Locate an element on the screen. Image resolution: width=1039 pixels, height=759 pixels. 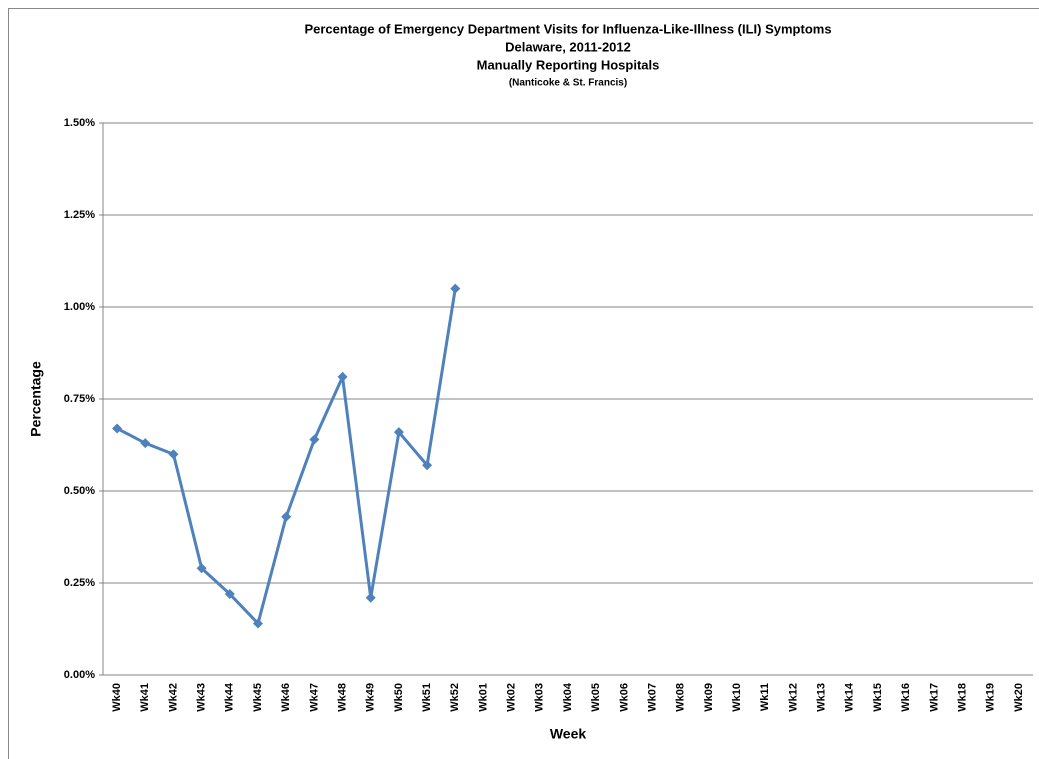
chart-title: Manually Reporting Hospitals is located at coordinates (568, 64).